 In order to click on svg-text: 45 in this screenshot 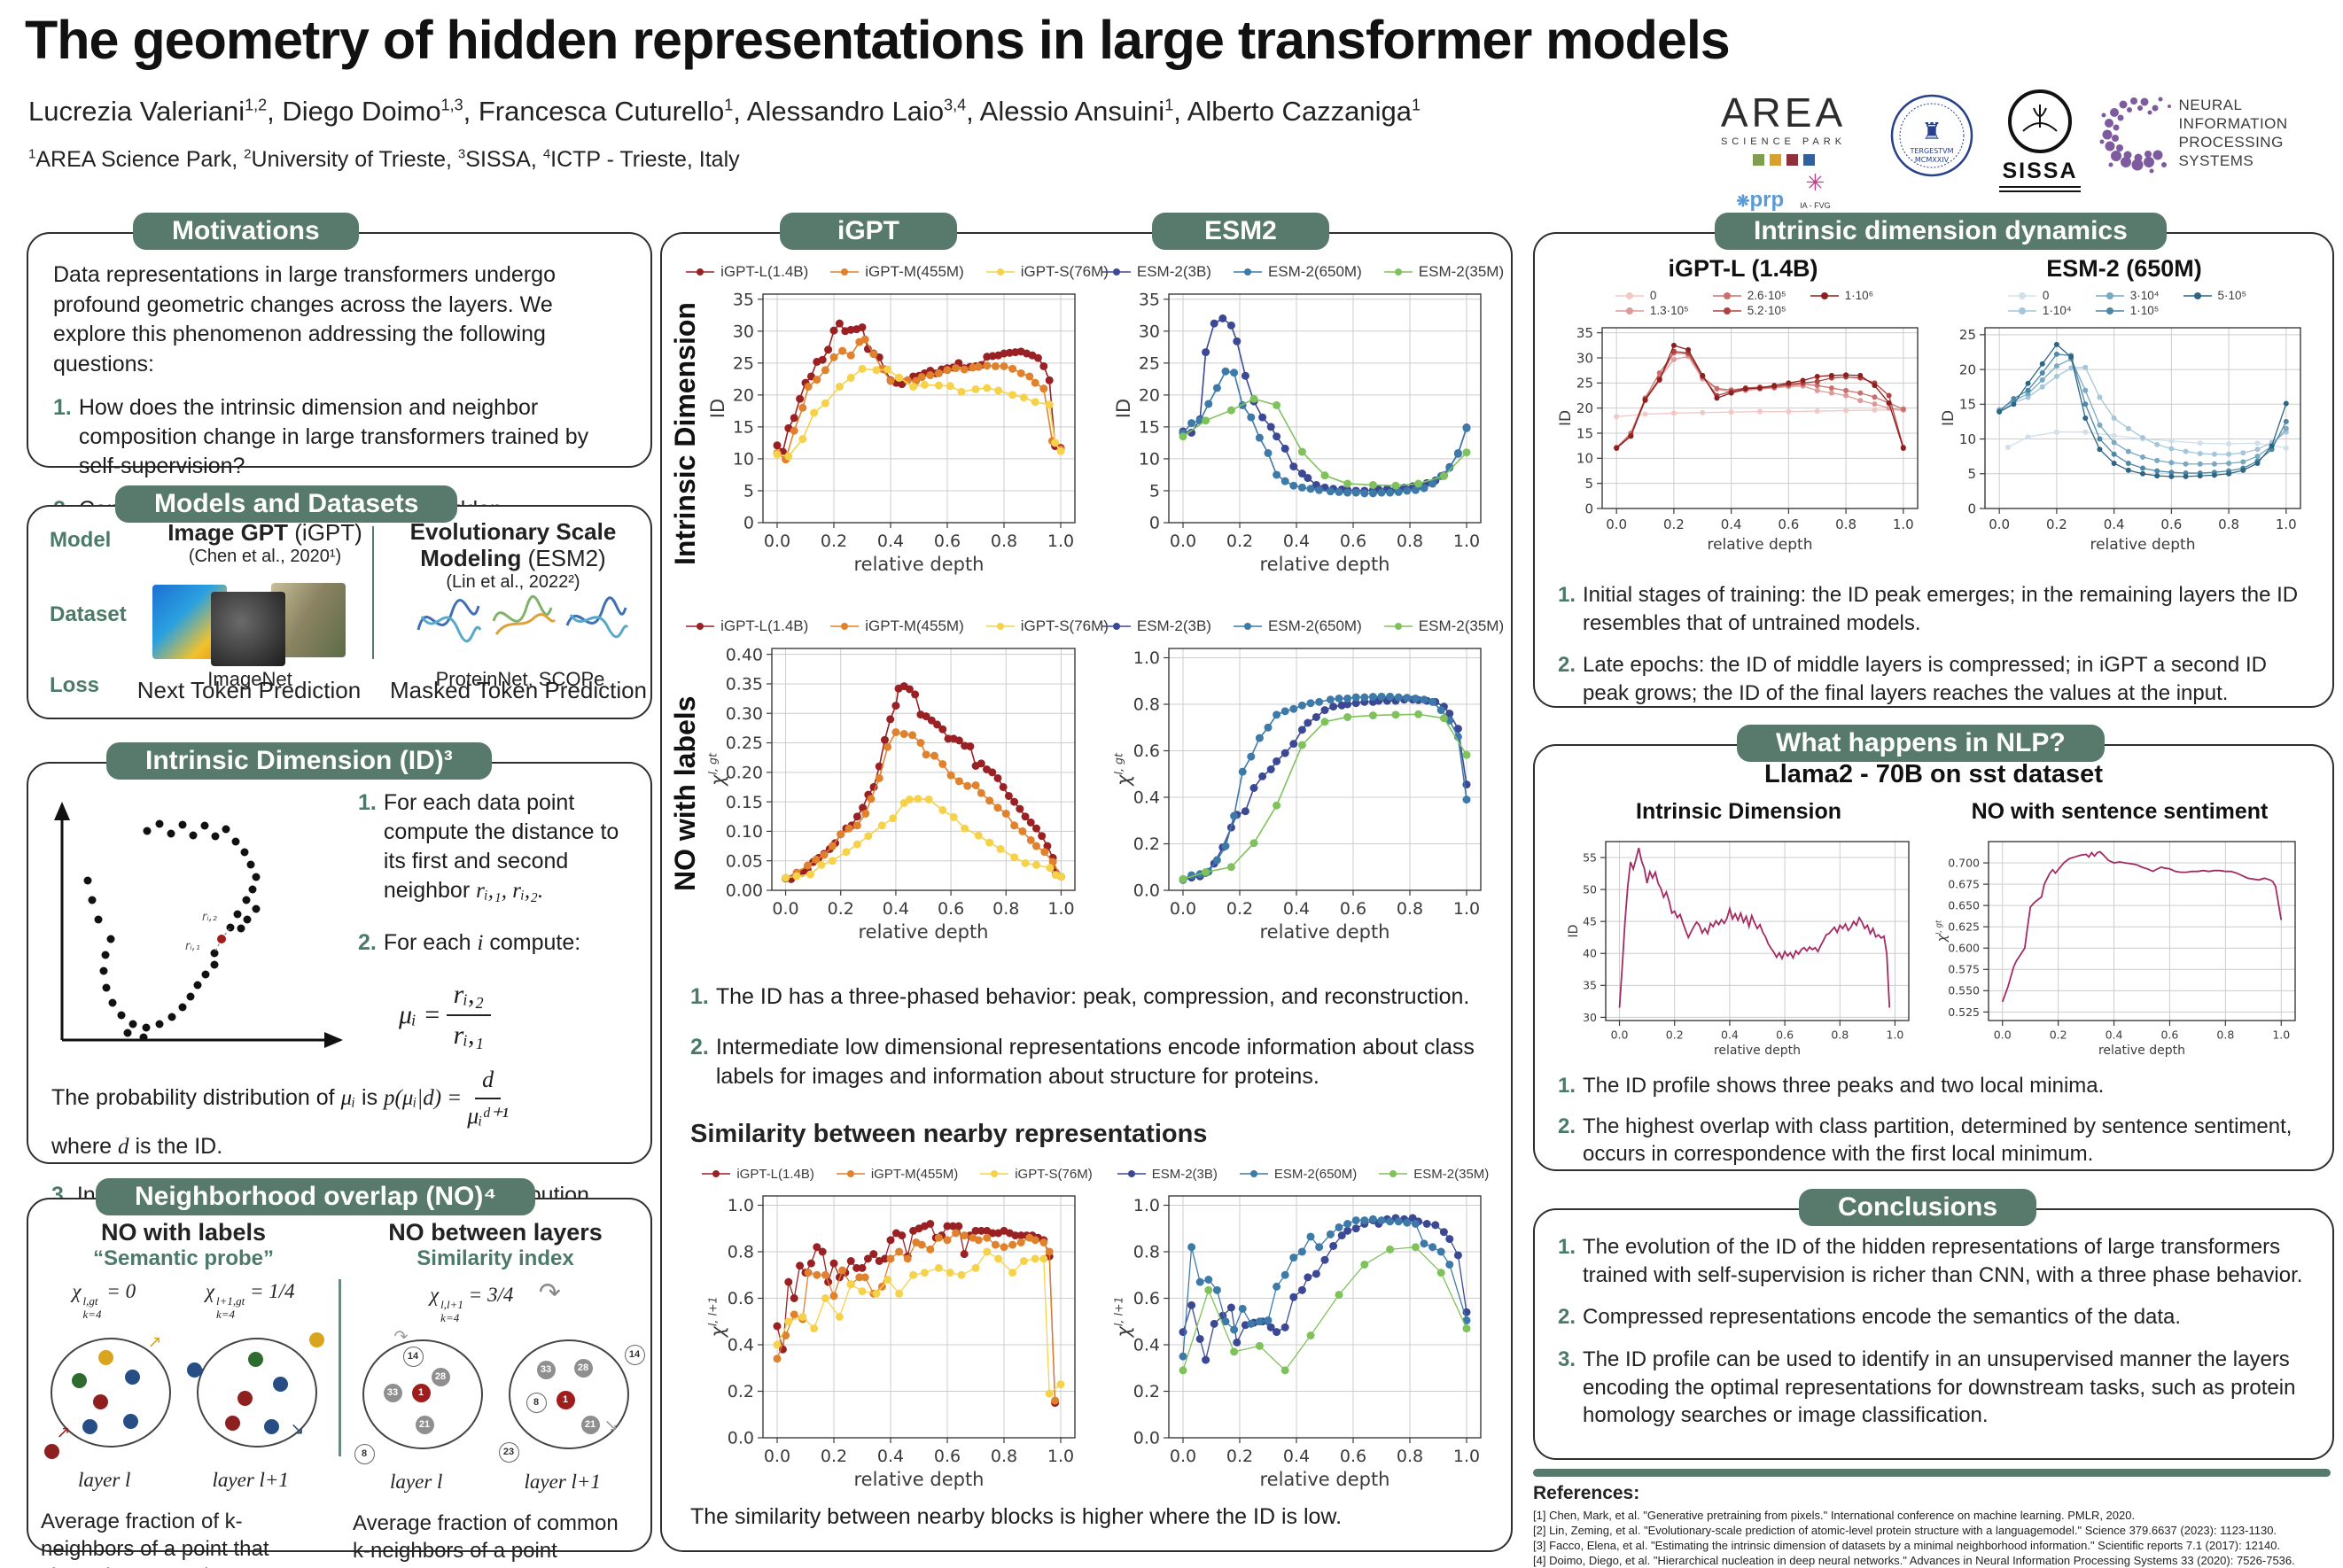, I will do `click(1590, 921)`.